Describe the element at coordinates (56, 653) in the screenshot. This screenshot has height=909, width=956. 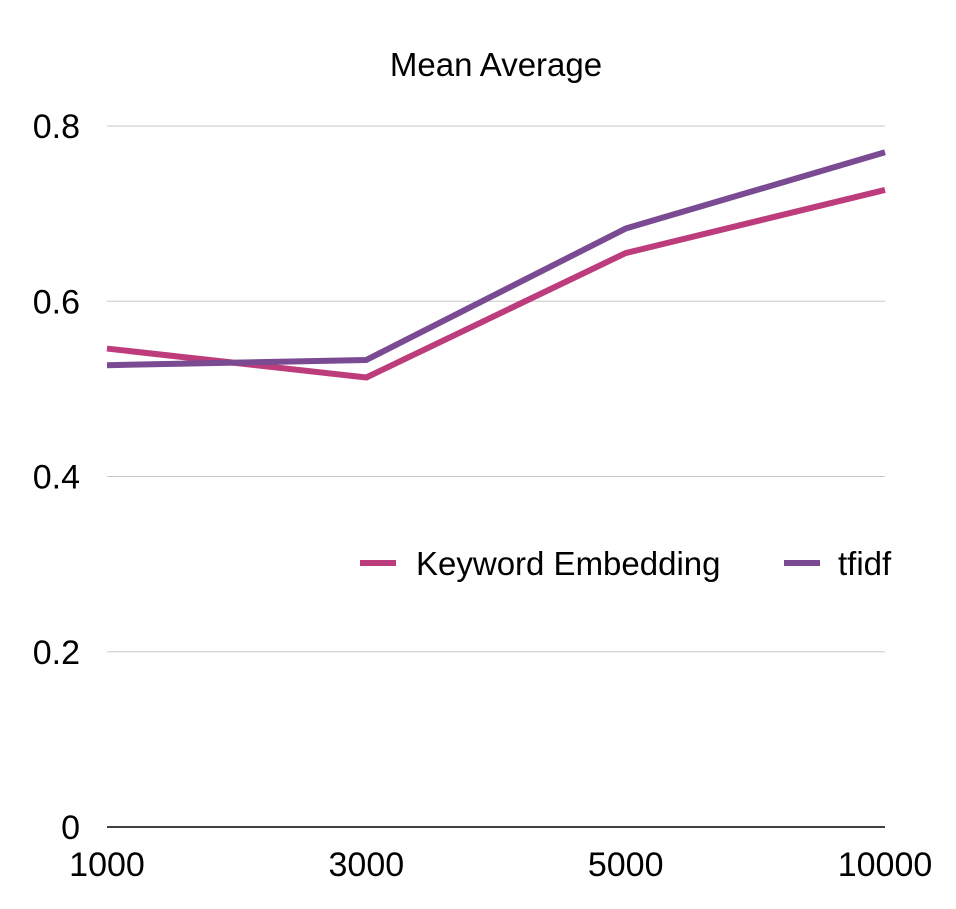
I see `y-tick-label: 0.2` at that location.